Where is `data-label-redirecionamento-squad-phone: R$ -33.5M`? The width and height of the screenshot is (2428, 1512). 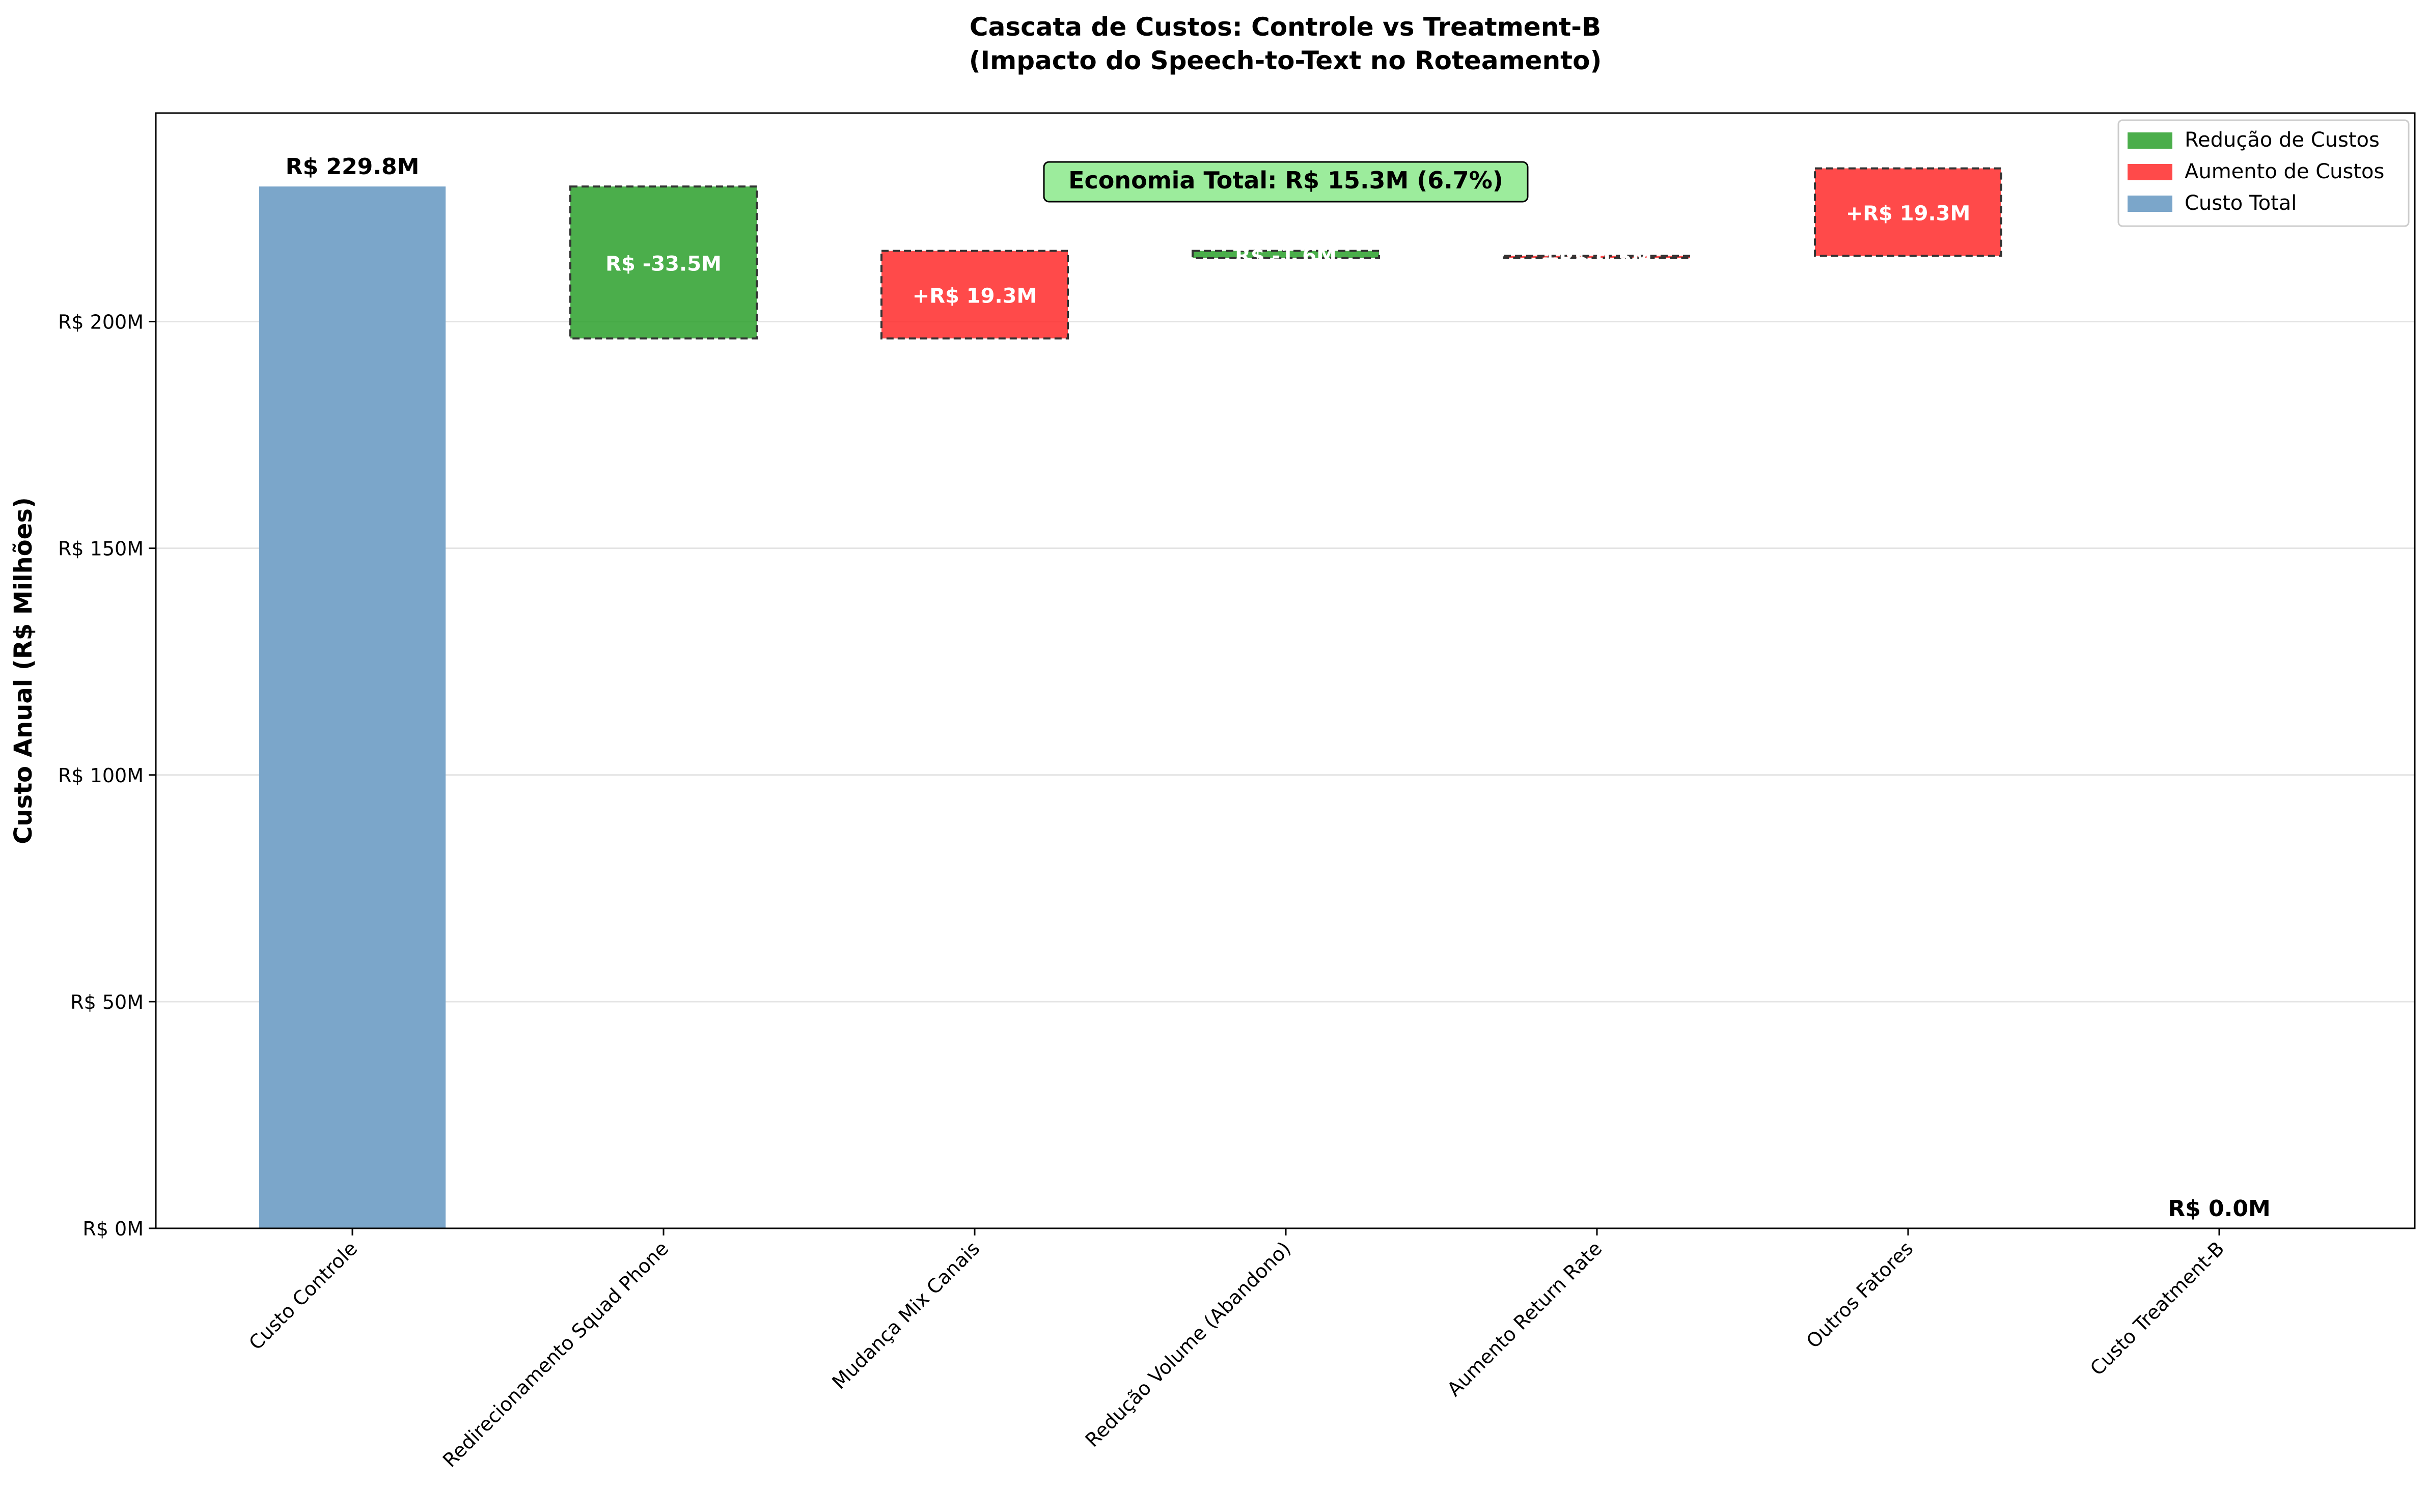 data-label-redirecionamento-squad-phone: R$ -33.5M is located at coordinates (663, 264).